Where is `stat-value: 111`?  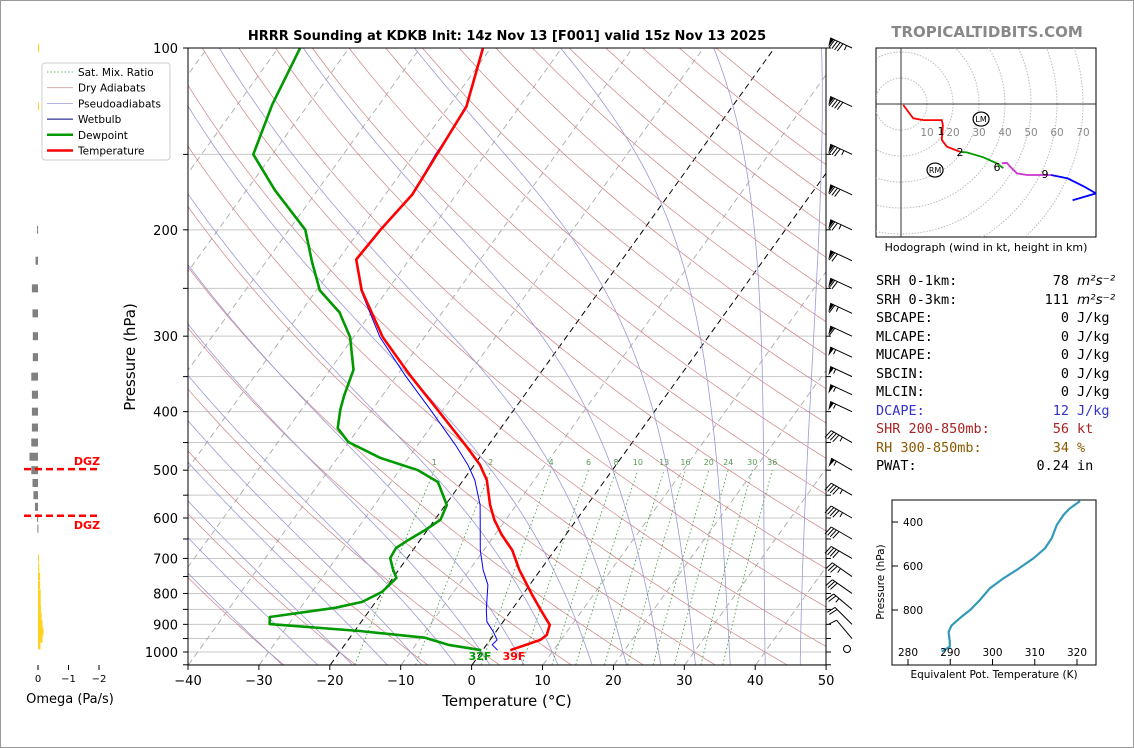 stat-value: 111 is located at coordinates (1056, 299).